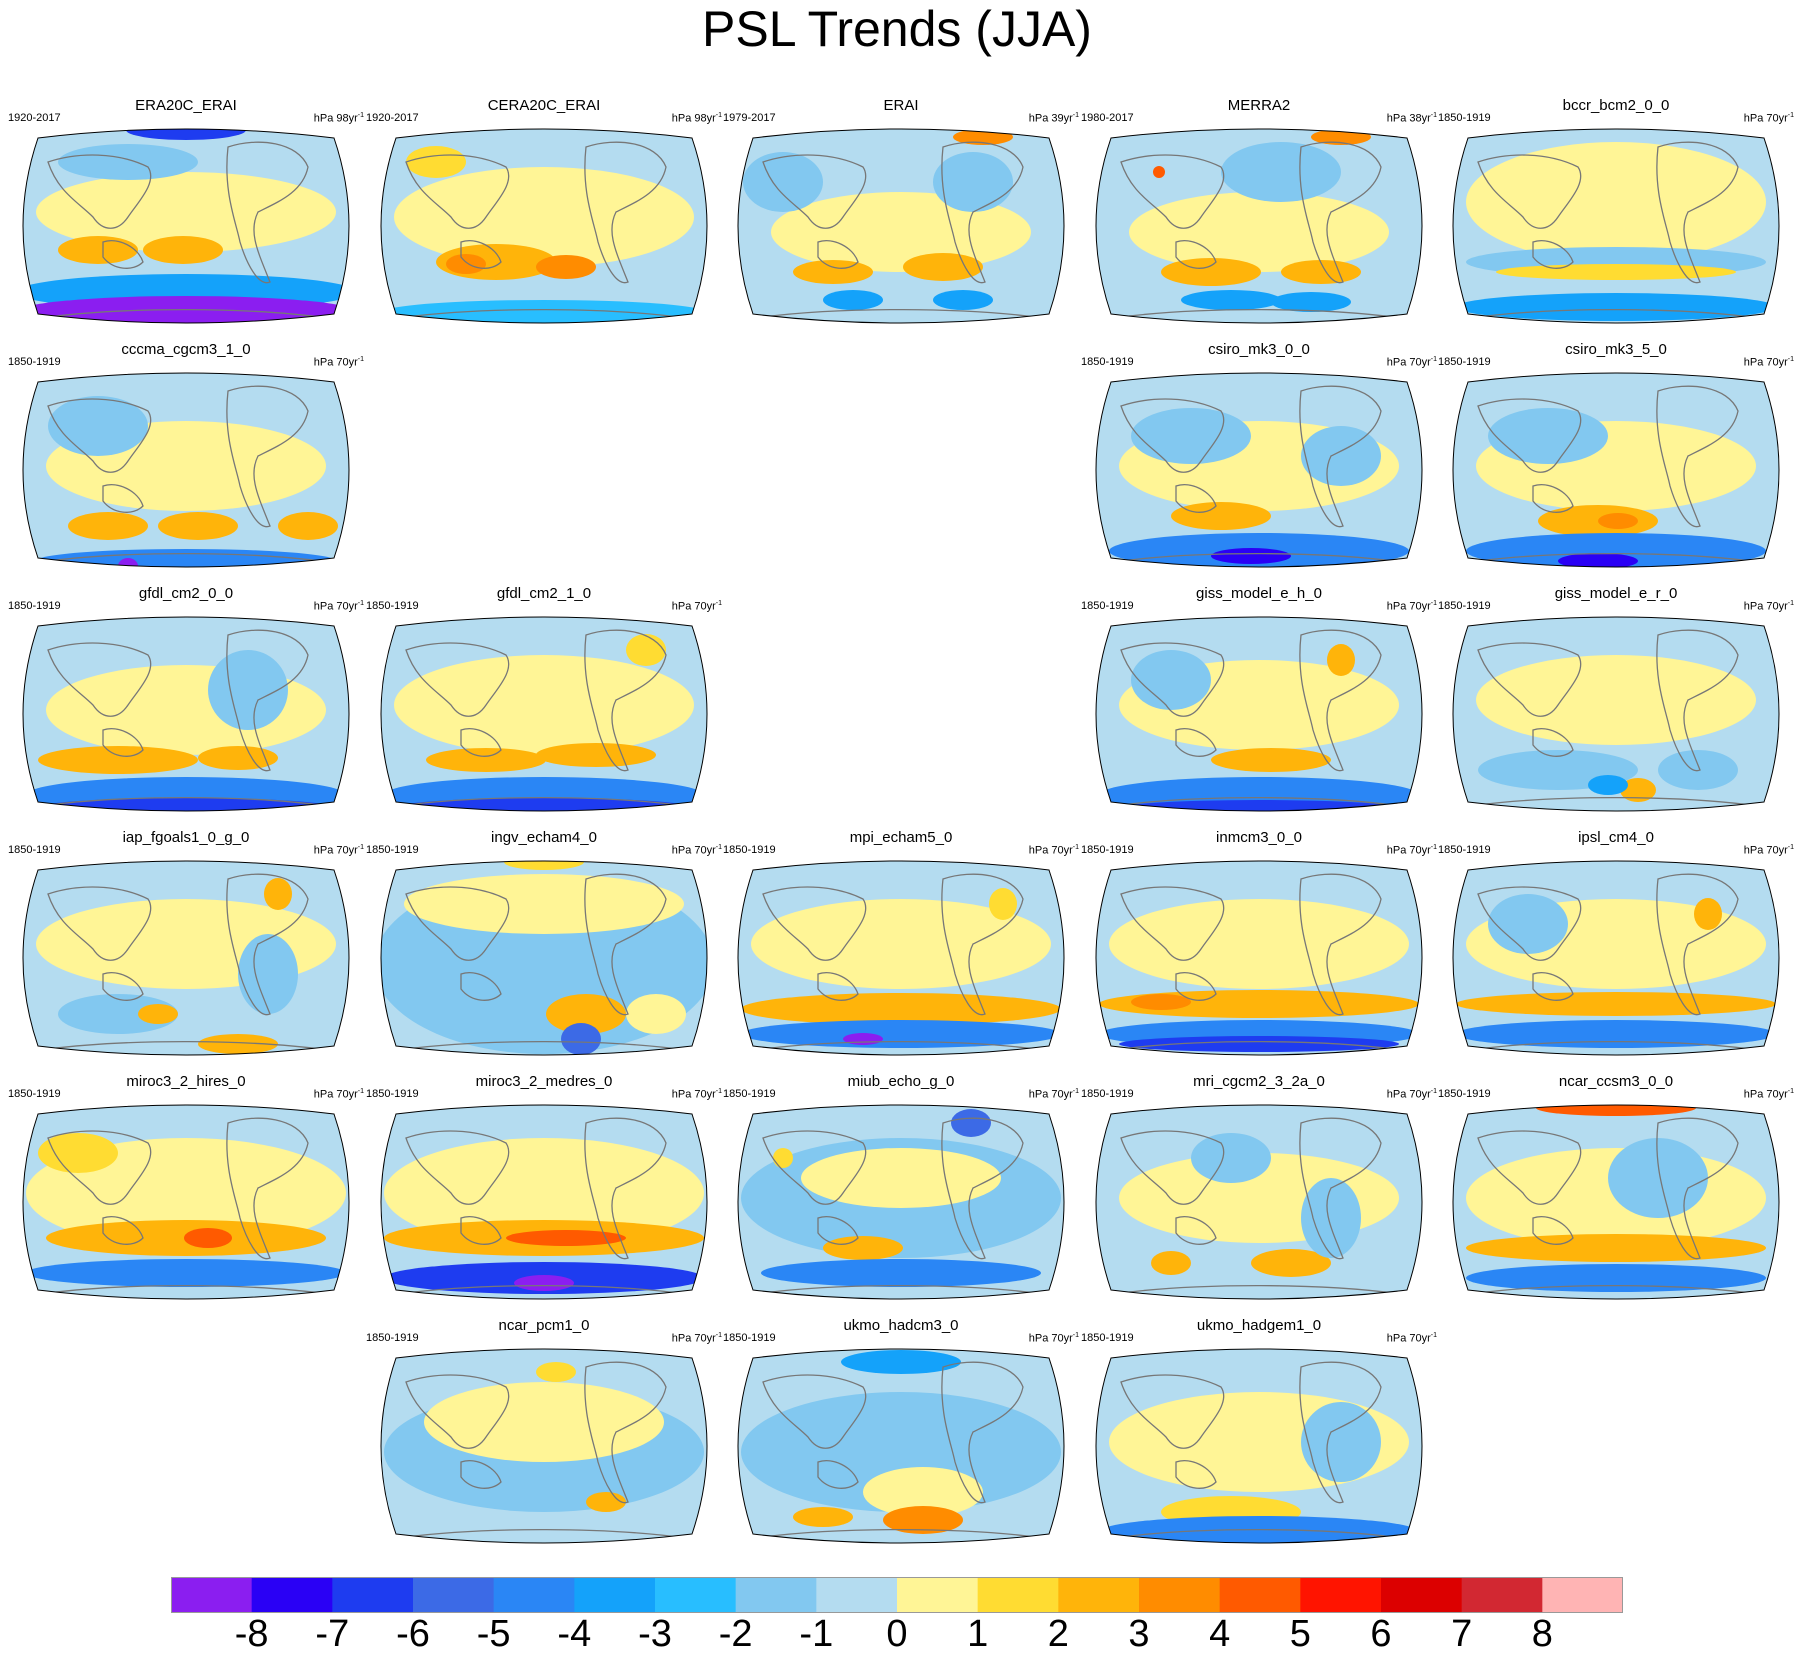 The image size is (1794, 1658). I want to click on colorbar-tick-label: -3, so click(655, 1634).